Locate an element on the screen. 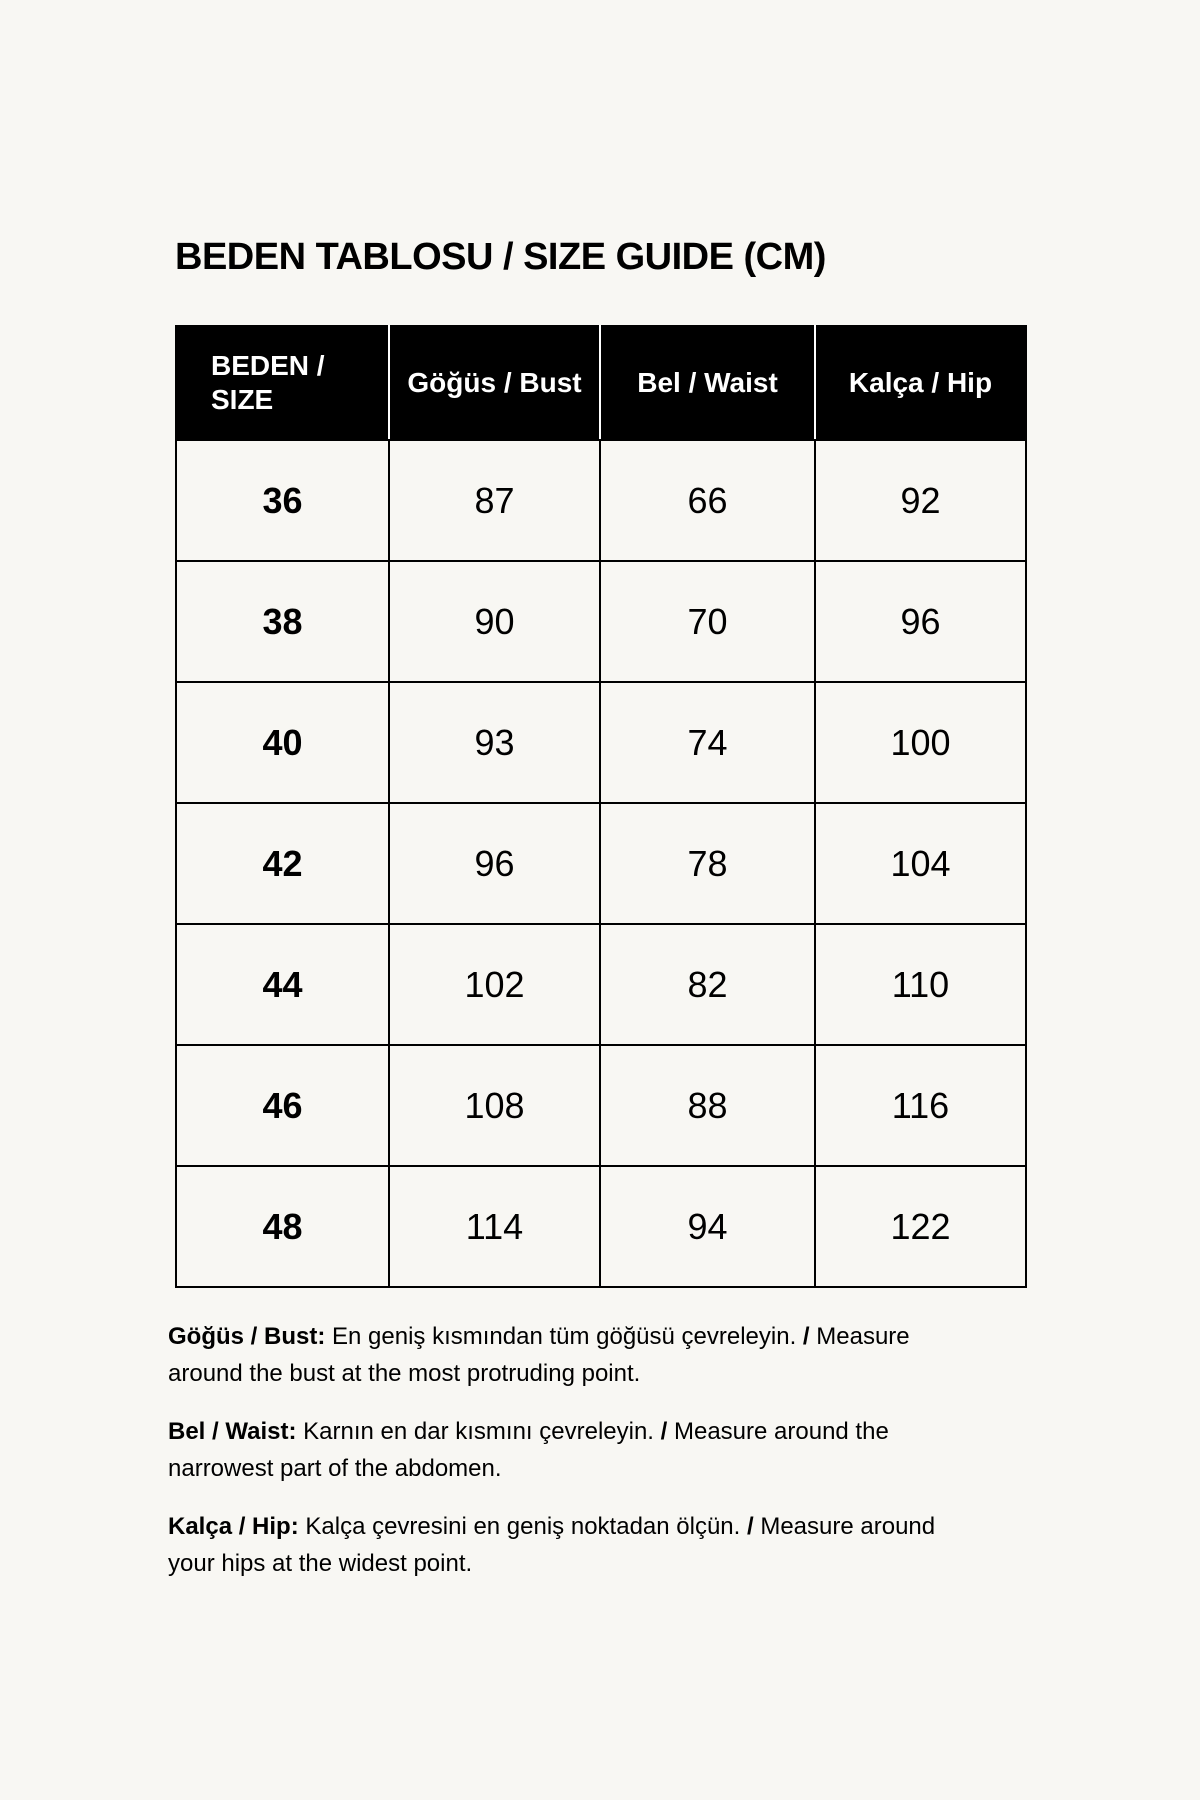 Image resolution: width=1200 pixels, height=1800 pixels. cell-size: 42 is located at coordinates (282, 863).